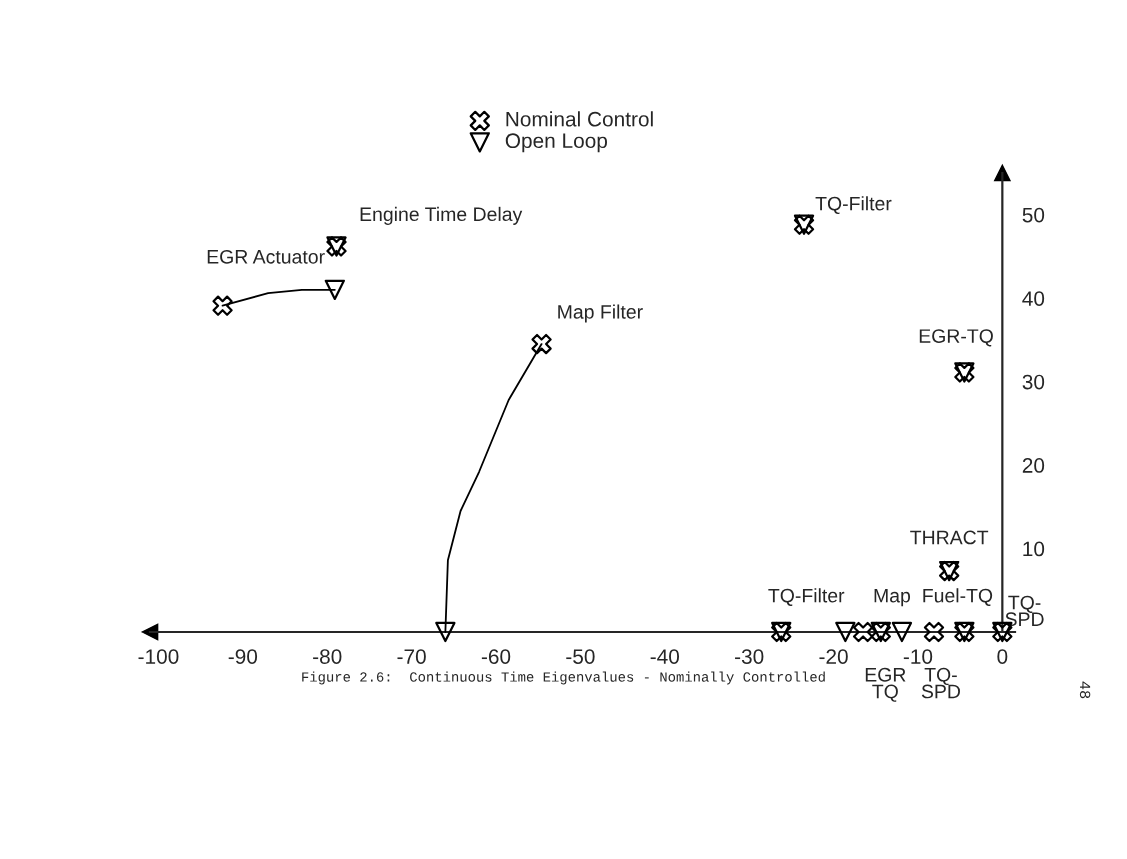  What do you see at coordinates (1033, 298) in the screenshot?
I see `y-tick-label: 40` at bounding box center [1033, 298].